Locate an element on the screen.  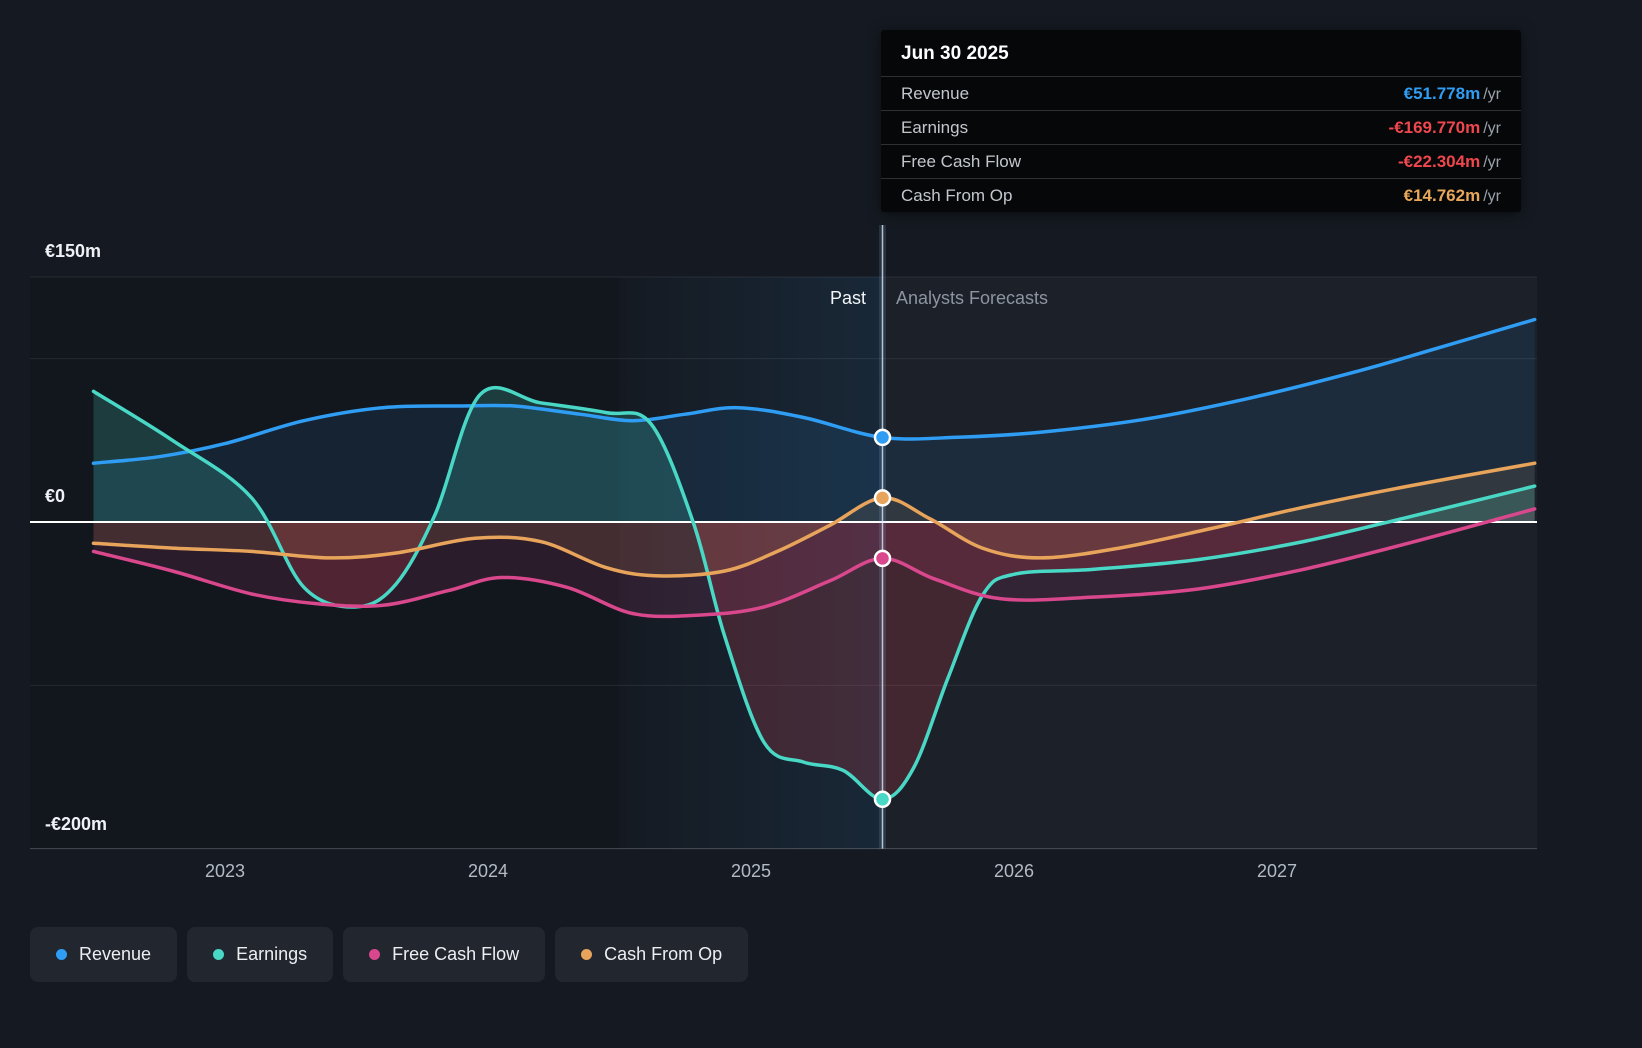
earnings-area-positive is located at coordinates (814, 454).